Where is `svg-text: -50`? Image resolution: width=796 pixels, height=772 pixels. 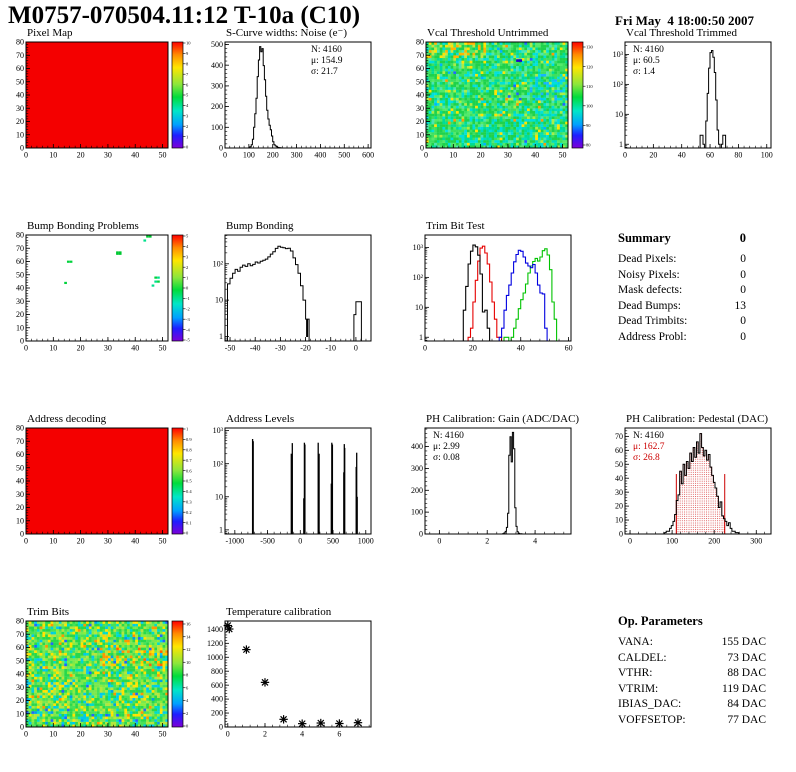 svg-text: -50 is located at coordinates (230, 348).